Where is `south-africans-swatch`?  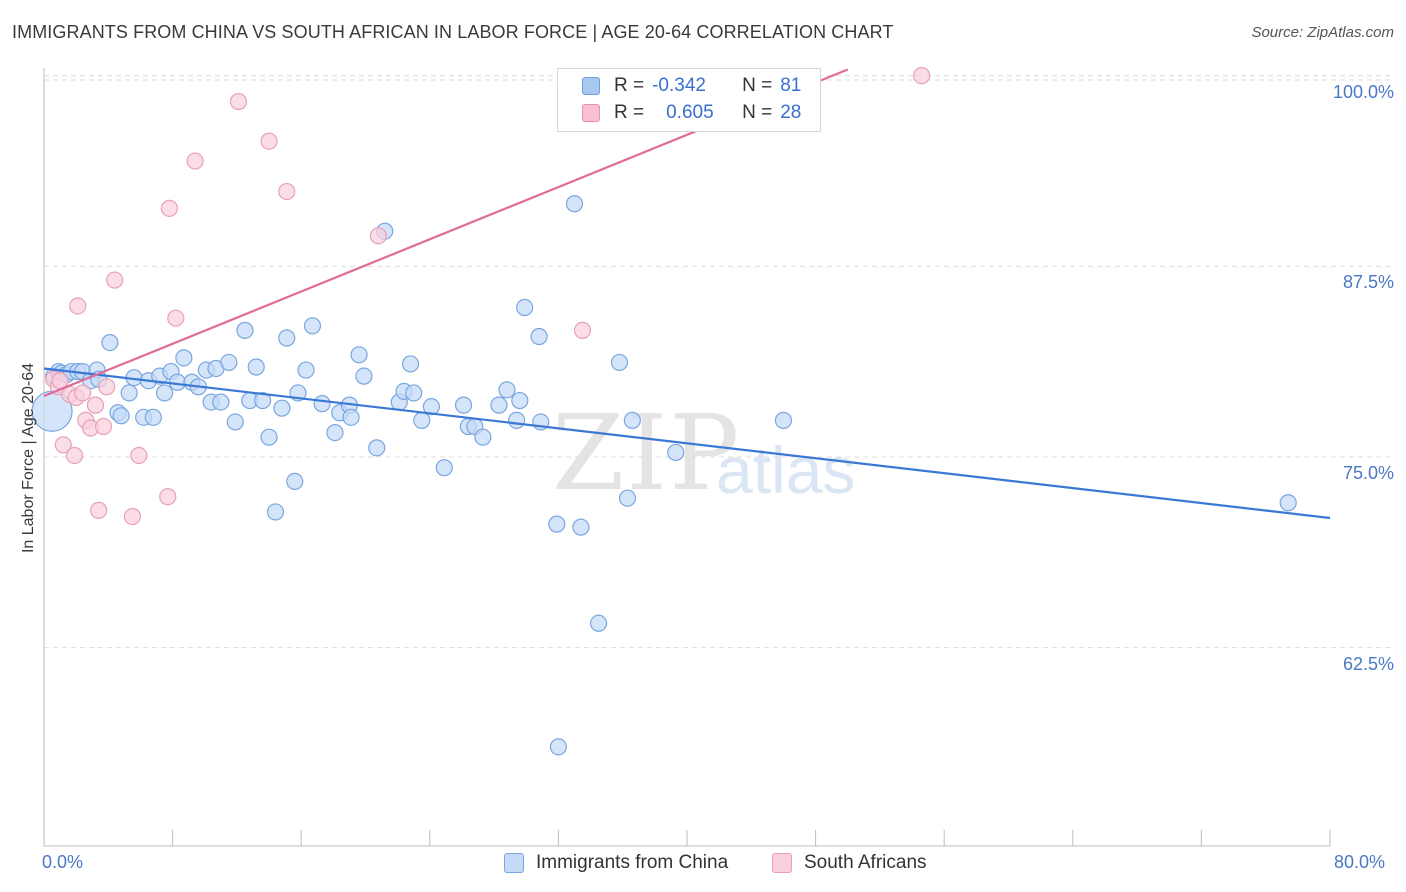 south-africans-swatch is located at coordinates (591, 113).